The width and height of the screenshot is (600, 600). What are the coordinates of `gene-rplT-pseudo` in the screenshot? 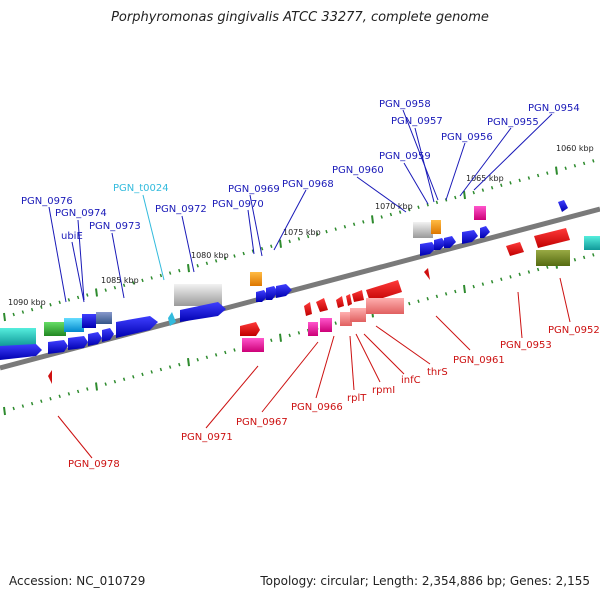 It's located at (346, 319).